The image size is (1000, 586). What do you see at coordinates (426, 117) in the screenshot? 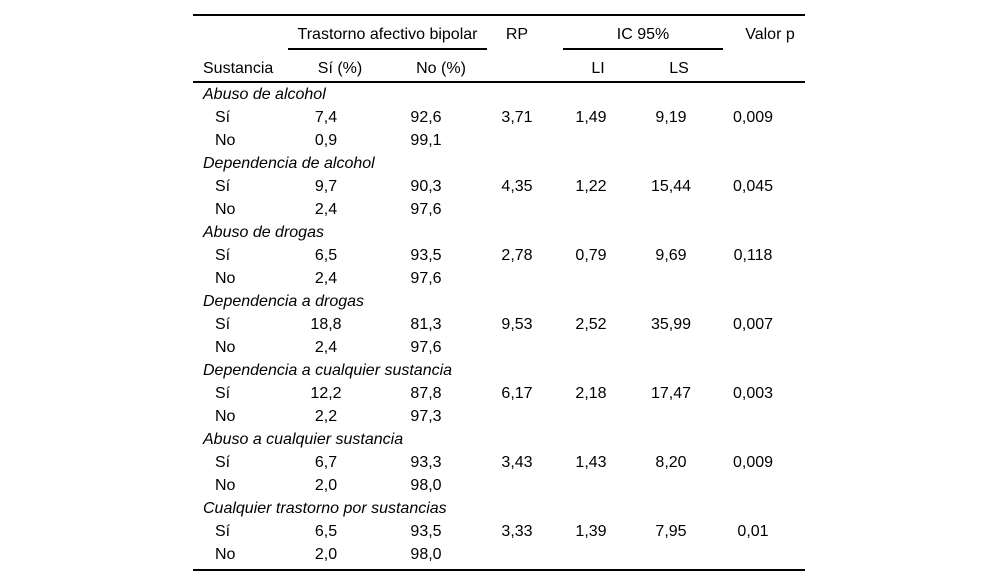
I see `cell-no-pct: 92,6` at bounding box center [426, 117].